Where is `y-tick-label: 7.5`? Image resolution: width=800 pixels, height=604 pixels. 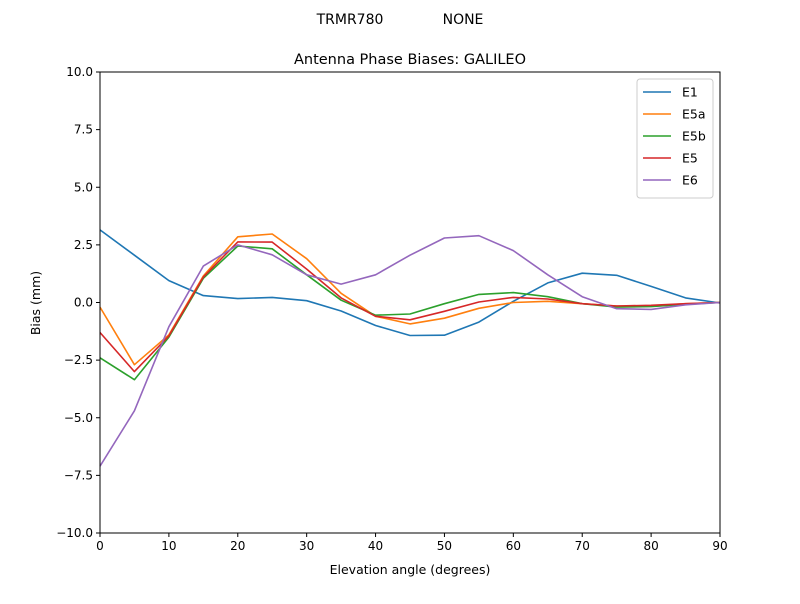 y-tick-label: 7.5 is located at coordinates (83, 130).